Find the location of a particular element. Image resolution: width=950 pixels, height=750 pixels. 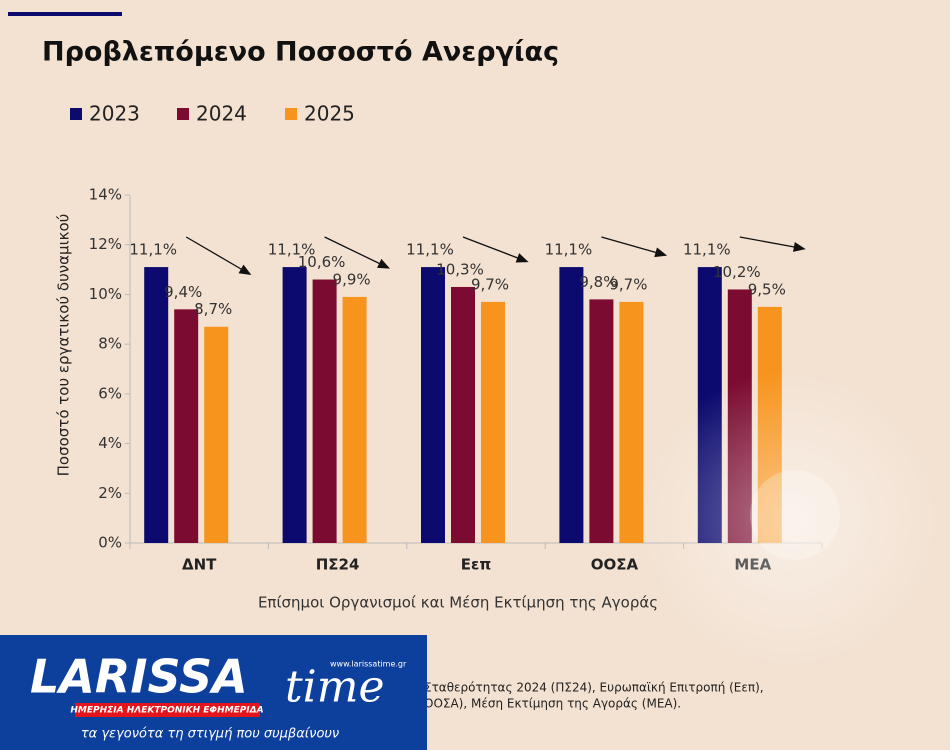

y-tick-label: 10% is located at coordinates (105, 294).